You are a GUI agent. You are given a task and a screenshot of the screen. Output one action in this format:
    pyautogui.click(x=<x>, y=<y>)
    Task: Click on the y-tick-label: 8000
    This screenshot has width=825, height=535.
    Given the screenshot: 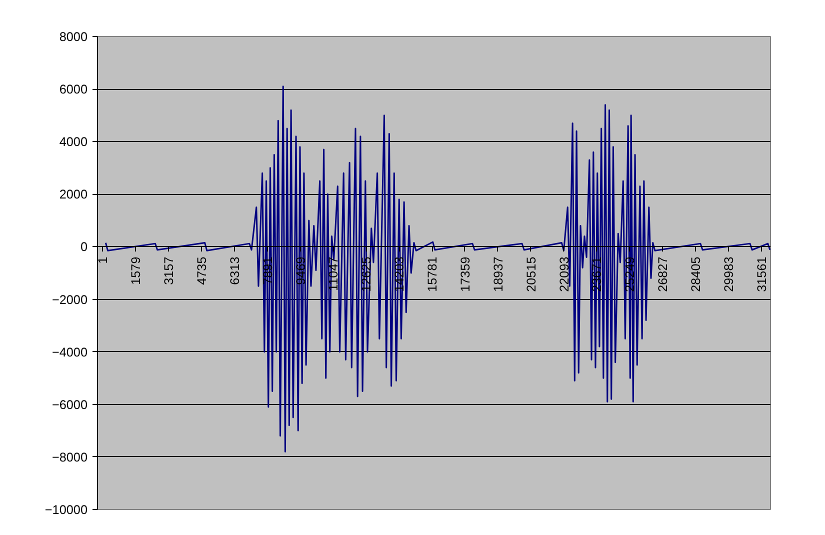 What is the action you would take?
    pyautogui.click(x=73, y=37)
    